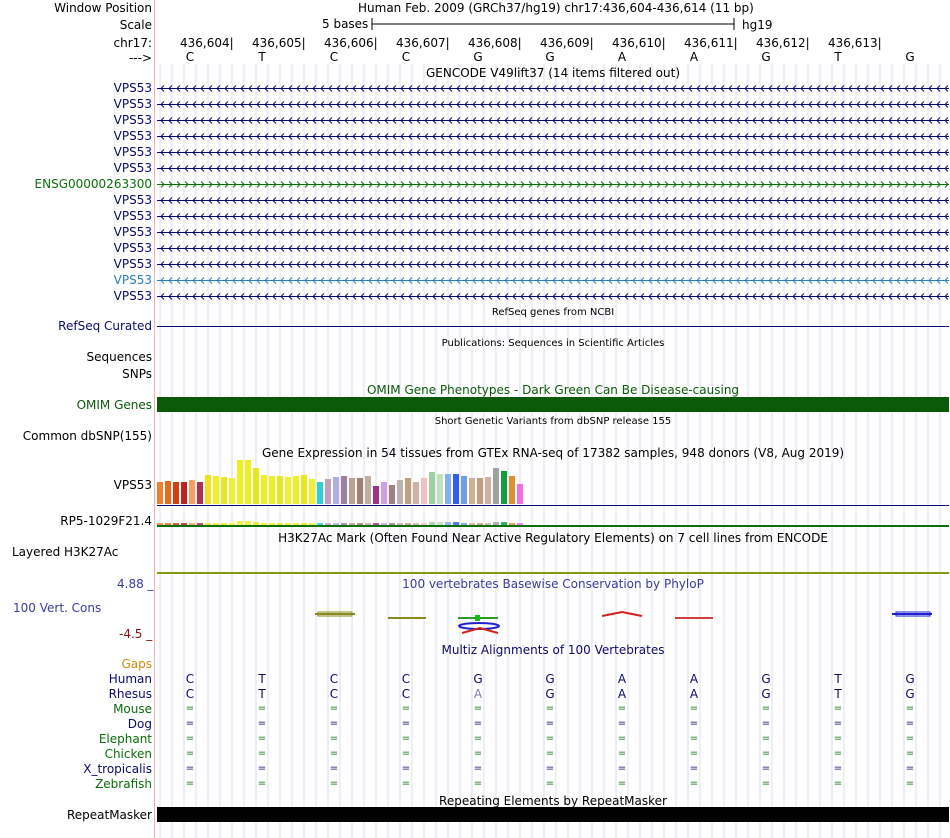 Image resolution: width=950 pixels, height=838 pixels. What do you see at coordinates (132, 709) in the screenshot?
I see `species-label: Mouse` at bounding box center [132, 709].